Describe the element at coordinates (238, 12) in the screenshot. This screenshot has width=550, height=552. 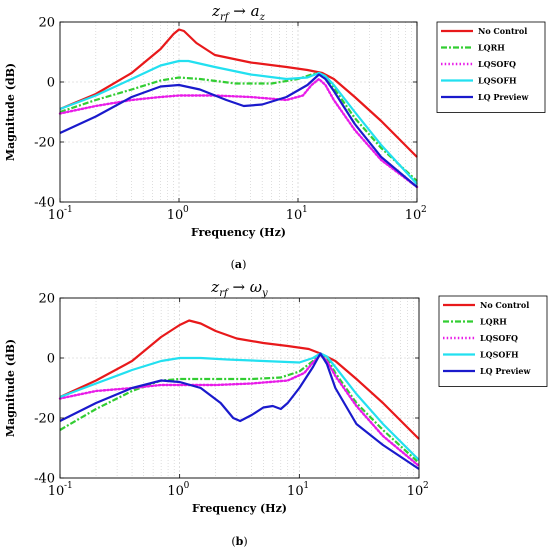
I see `chart-title: zrf → az` at that location.